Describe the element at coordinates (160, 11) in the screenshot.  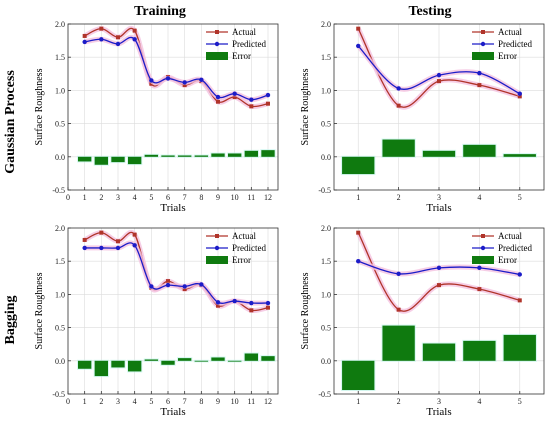
I see `col-title-training: Training` at that location.